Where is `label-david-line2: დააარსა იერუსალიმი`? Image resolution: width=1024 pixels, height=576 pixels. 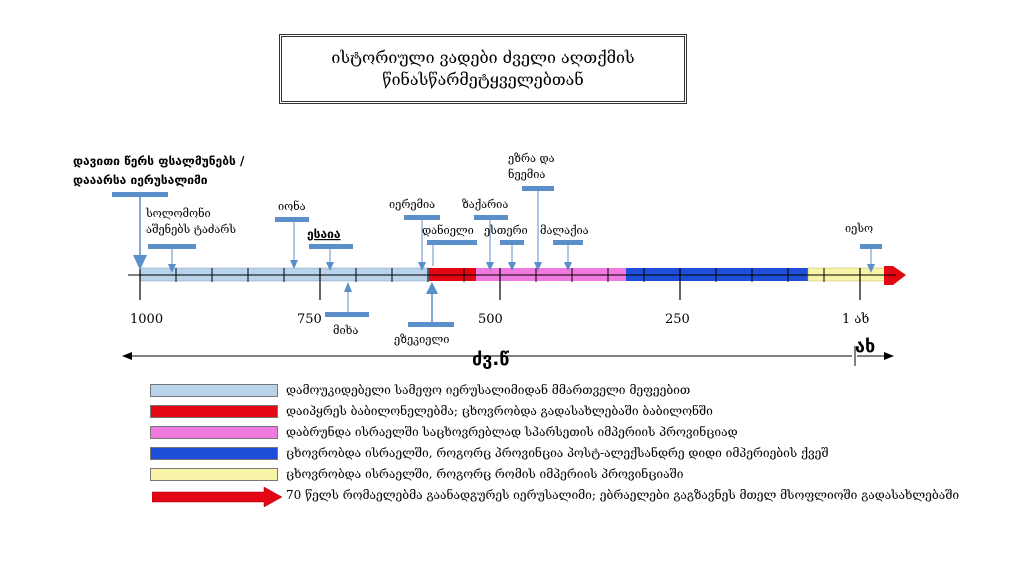 label-david-line2: დააარსა იერუსალიმი is located at coordinates (140, 180).